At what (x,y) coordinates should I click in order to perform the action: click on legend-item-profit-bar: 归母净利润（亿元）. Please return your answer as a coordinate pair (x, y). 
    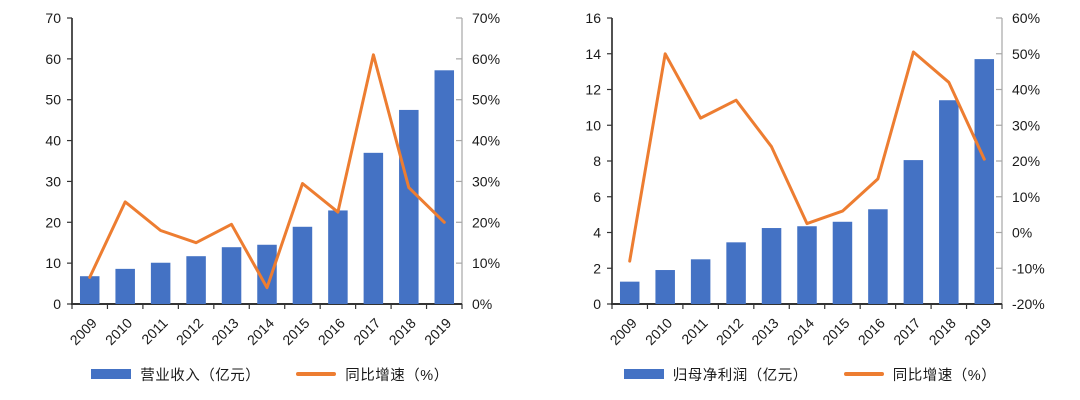
    Looking at the image, I should click on (715, 374).